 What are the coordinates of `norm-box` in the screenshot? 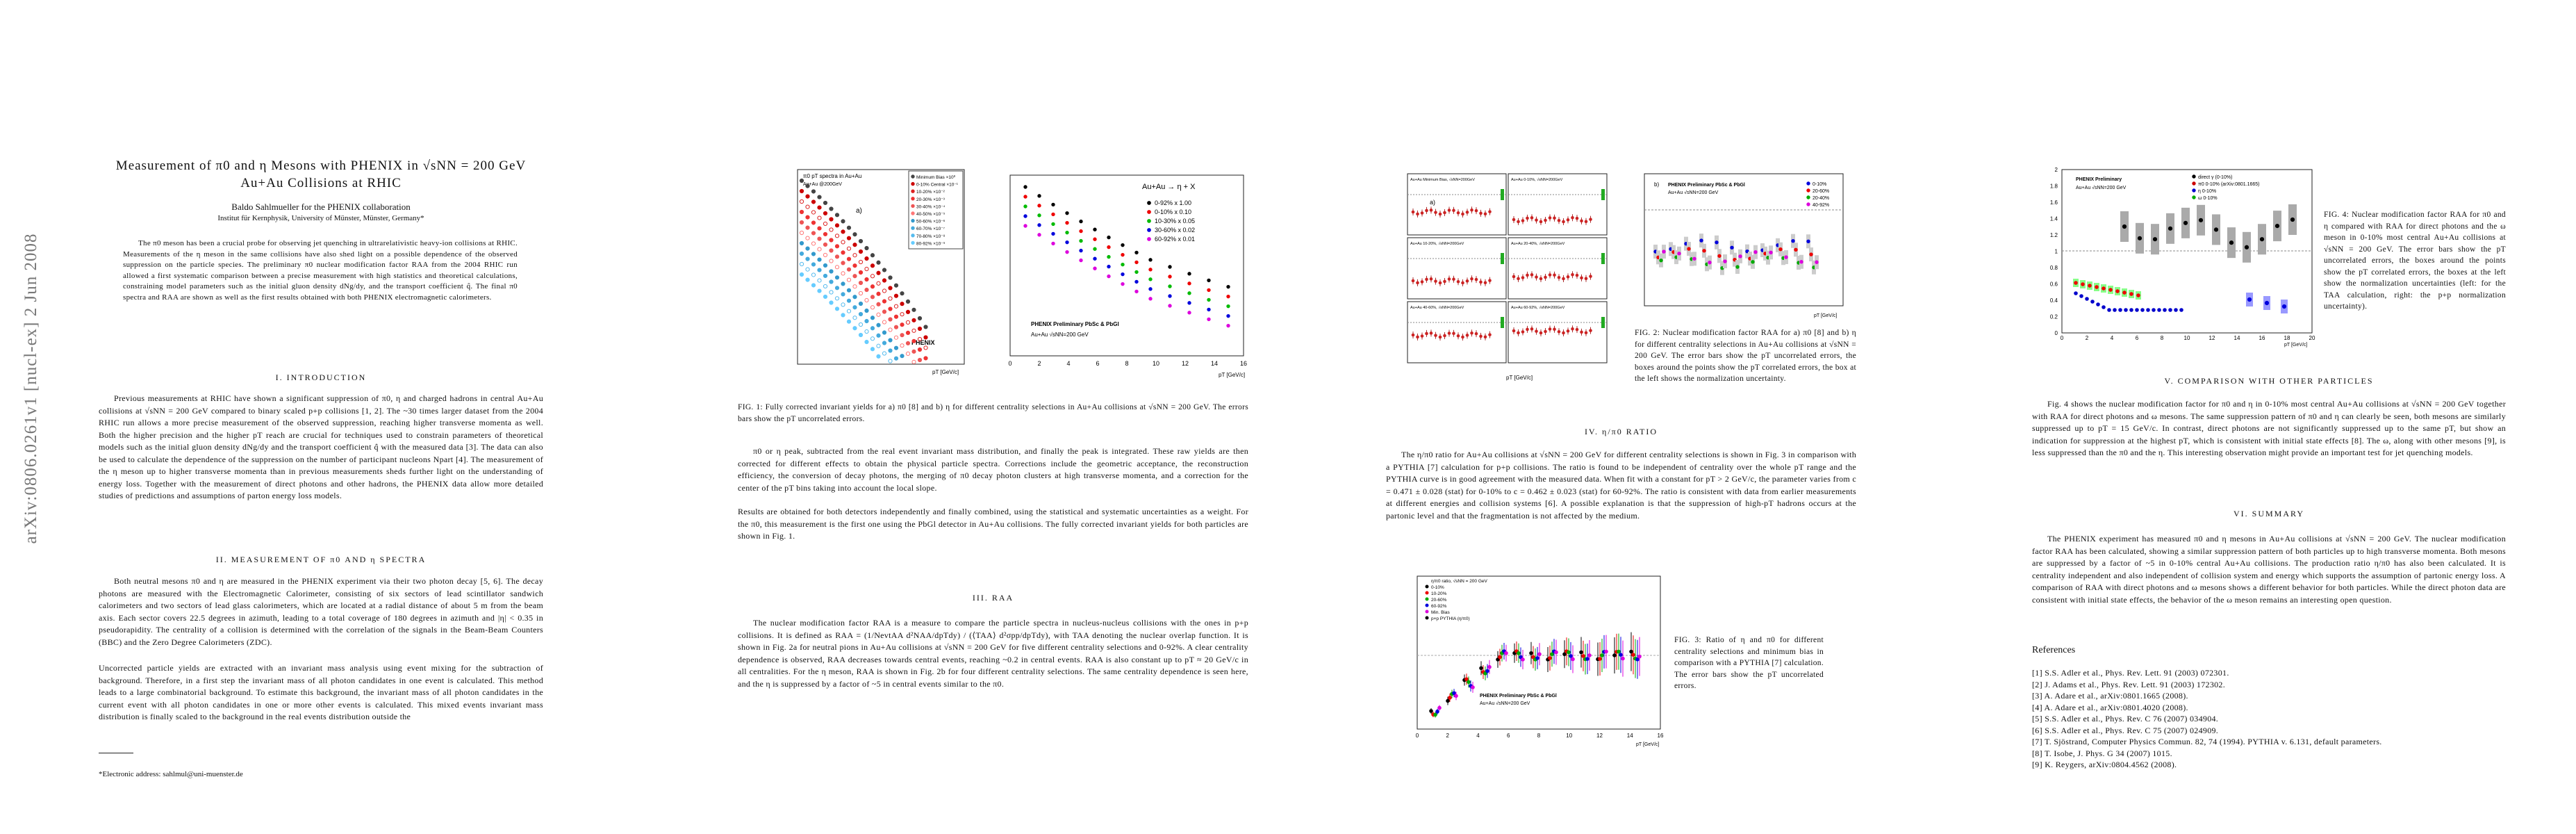 It's located at (1603, 194).